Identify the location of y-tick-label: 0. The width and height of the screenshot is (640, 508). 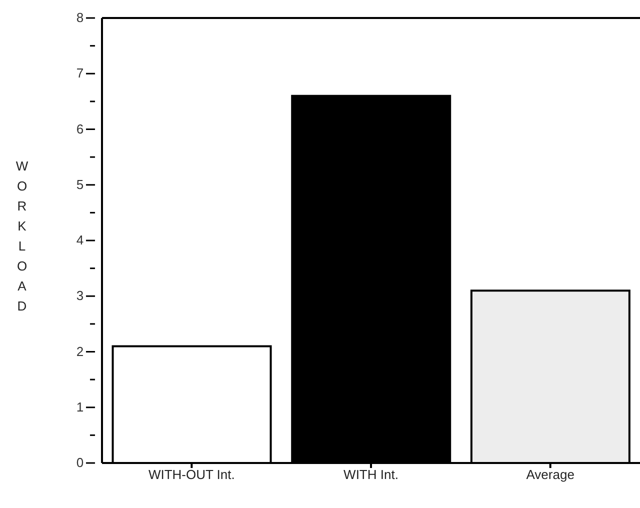
(80, 462).